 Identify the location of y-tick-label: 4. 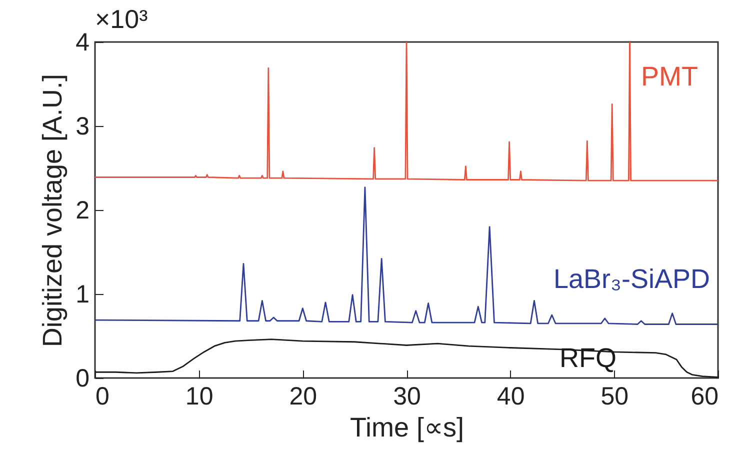
(83, 42).